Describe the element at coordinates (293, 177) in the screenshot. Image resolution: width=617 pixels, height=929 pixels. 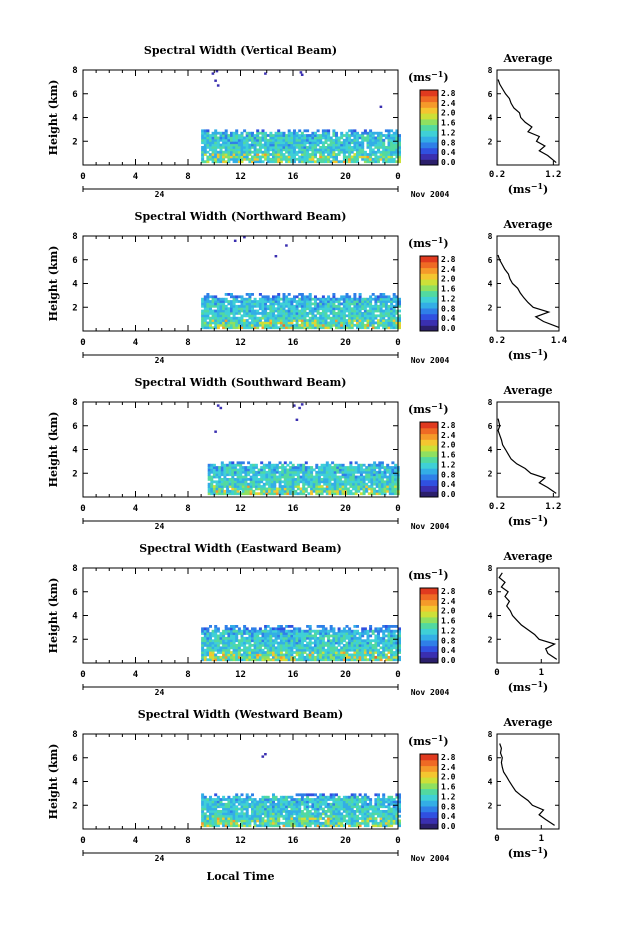
I see `x-tick-label: 16` at that location.